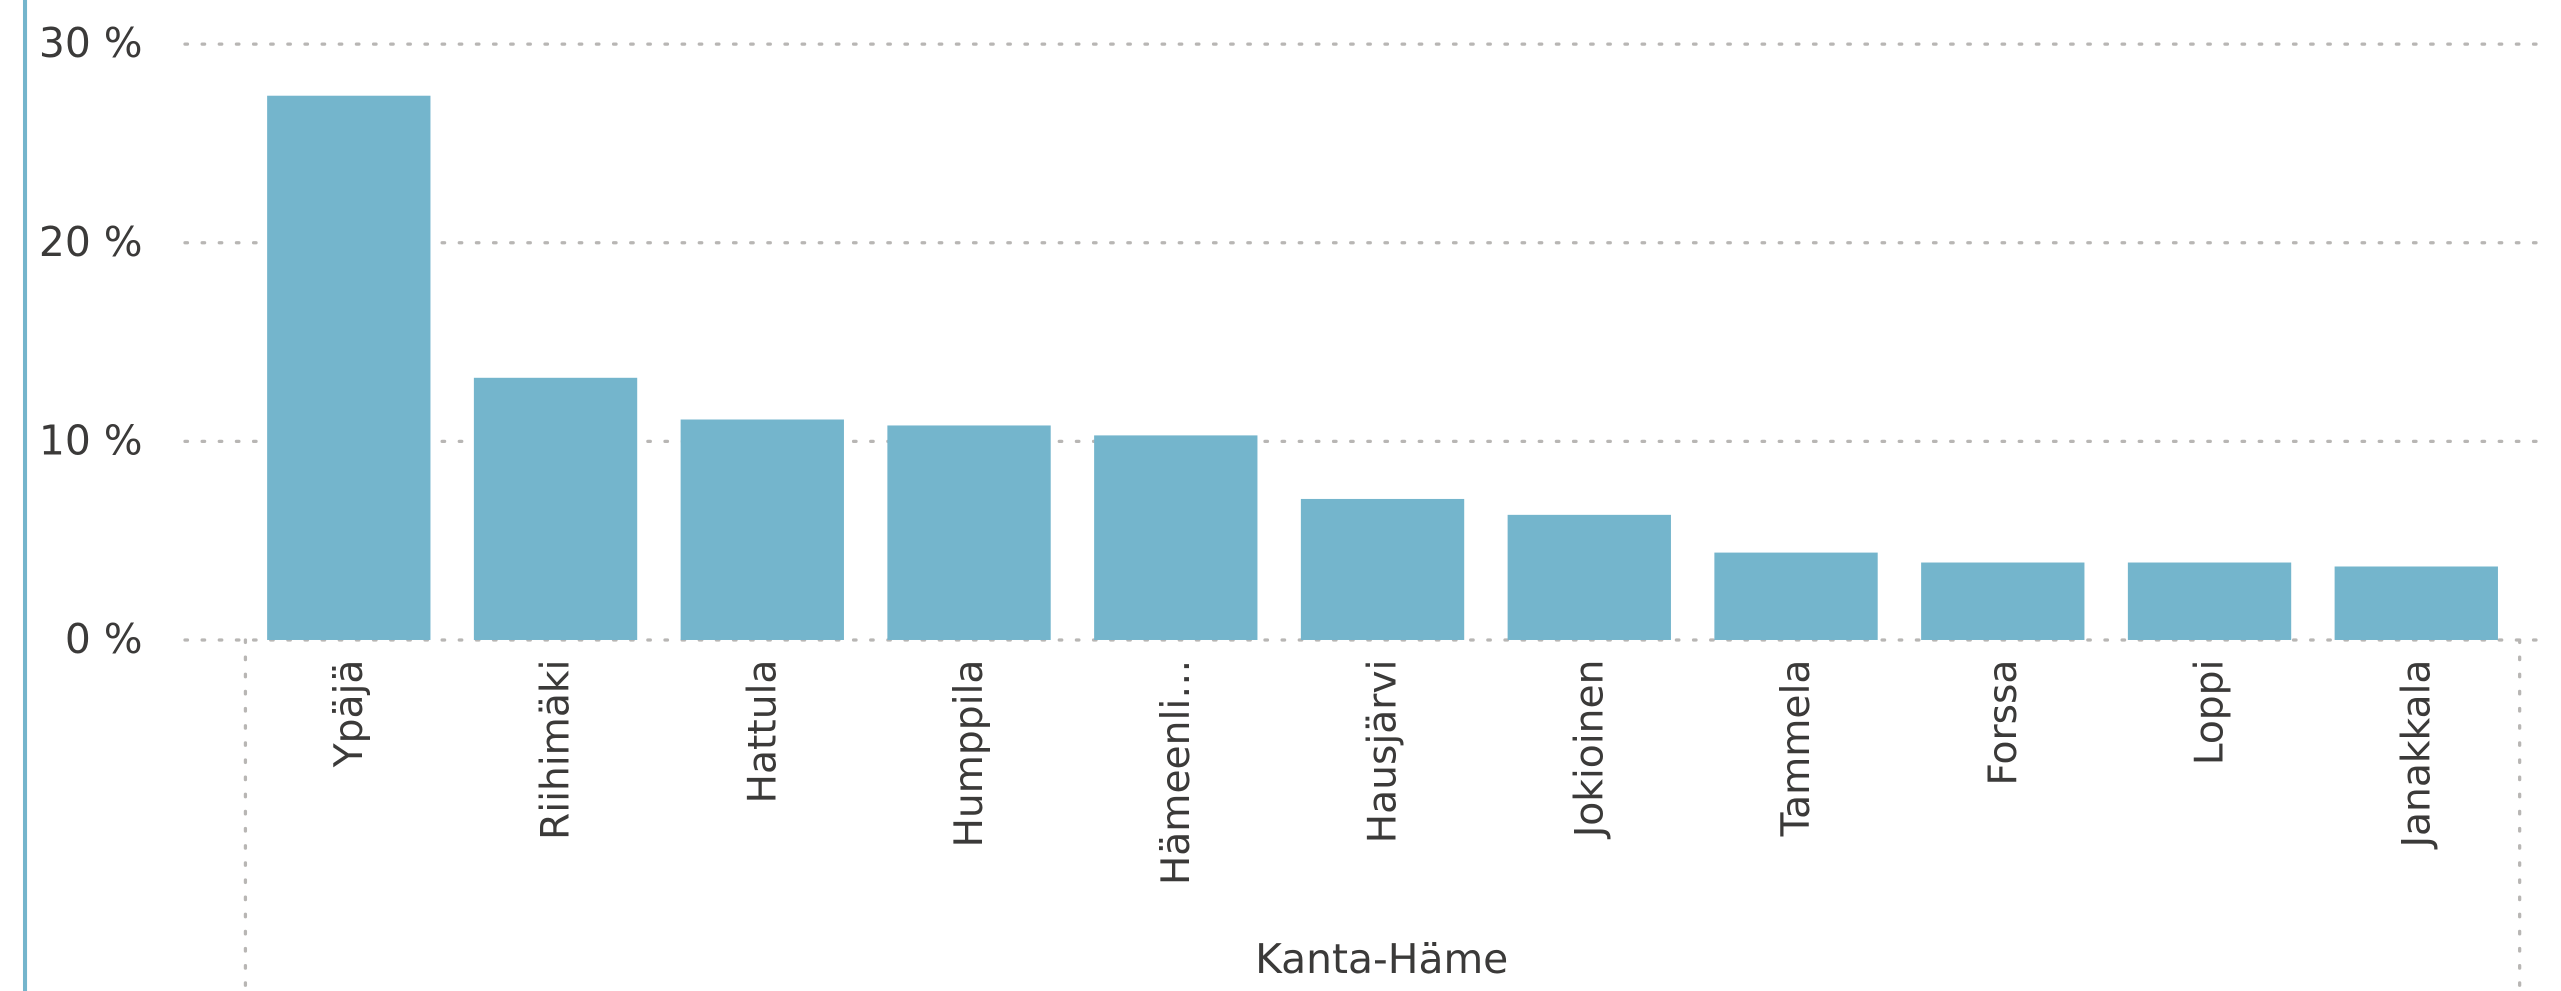  What do you see at coordinates (91, 440) in the screenshot?
I see `y-tick-label: 10 %` at bounding box center [91, 440].